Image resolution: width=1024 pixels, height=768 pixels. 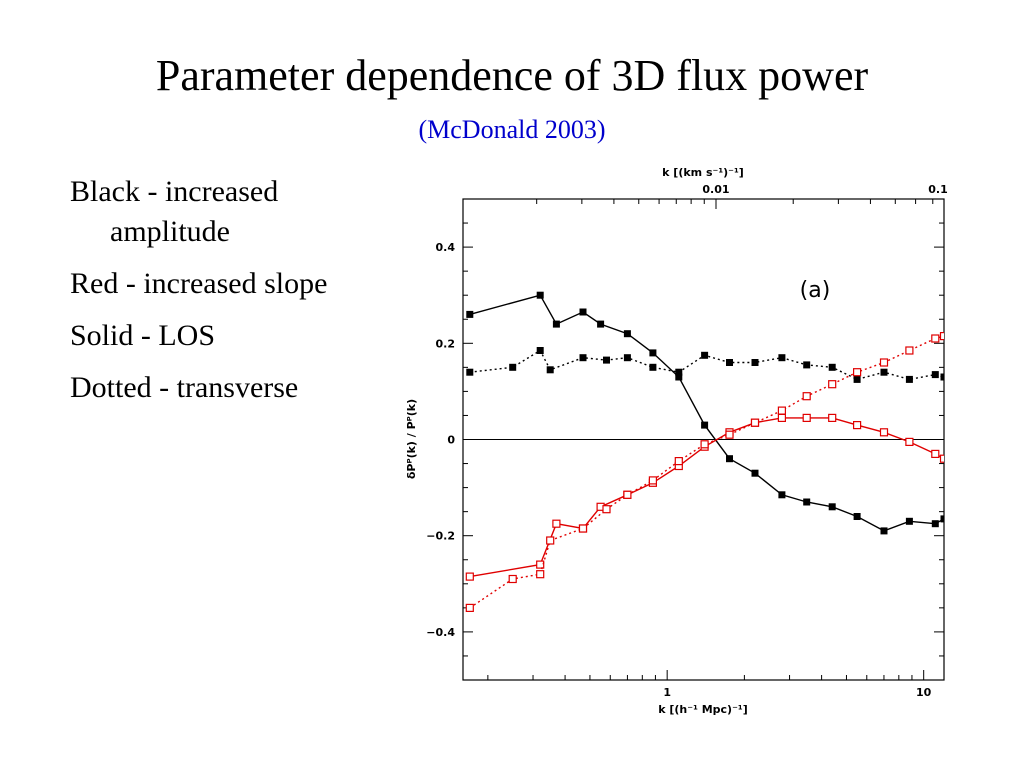 What do you see at coordinates (411, 439) in the screenshot?
I see `y-axis-label: δPᴾ(k) / Pᴾ(k)` at bounding box center [411, 439].